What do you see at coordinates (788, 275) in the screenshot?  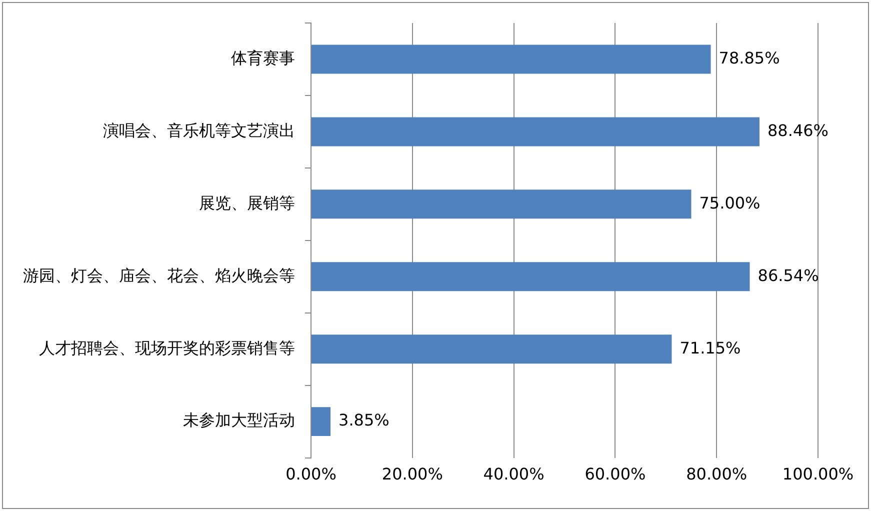 I see `data-label: 86.54%` at bounding box center [788, 275].